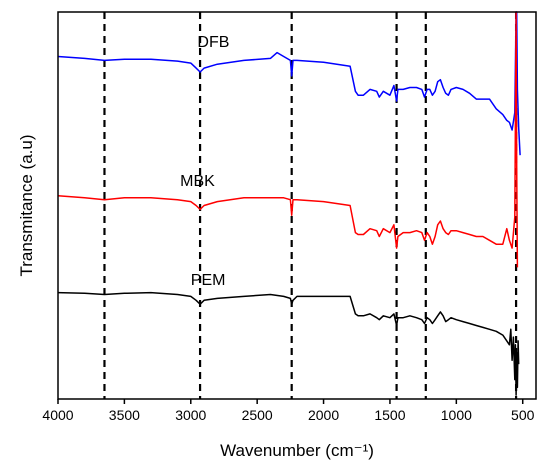 Image resolution: width=550 pixels, height=475 pixels. What do you see at coordinates (297, 450) in the screenshot?
I see `x-axis-title: Wavenumber (cm⁻¹)` at bounding box center [297, 450].